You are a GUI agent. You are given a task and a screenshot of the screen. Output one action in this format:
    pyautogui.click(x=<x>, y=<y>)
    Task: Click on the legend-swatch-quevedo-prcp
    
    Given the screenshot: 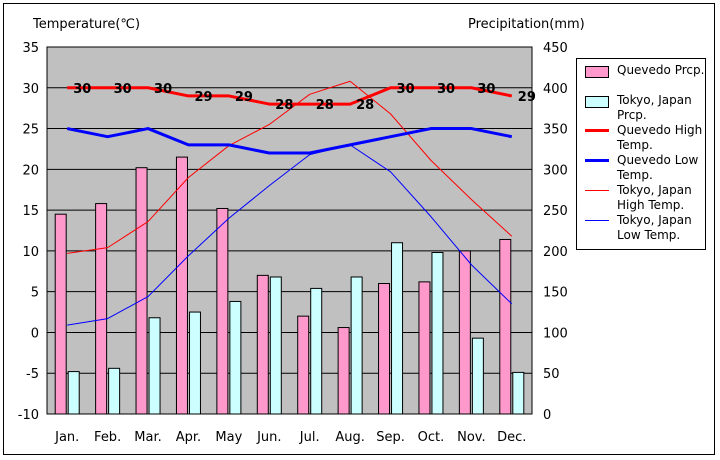 What is the action you would take?
    pyautogui.click(x=597, y=72)
    